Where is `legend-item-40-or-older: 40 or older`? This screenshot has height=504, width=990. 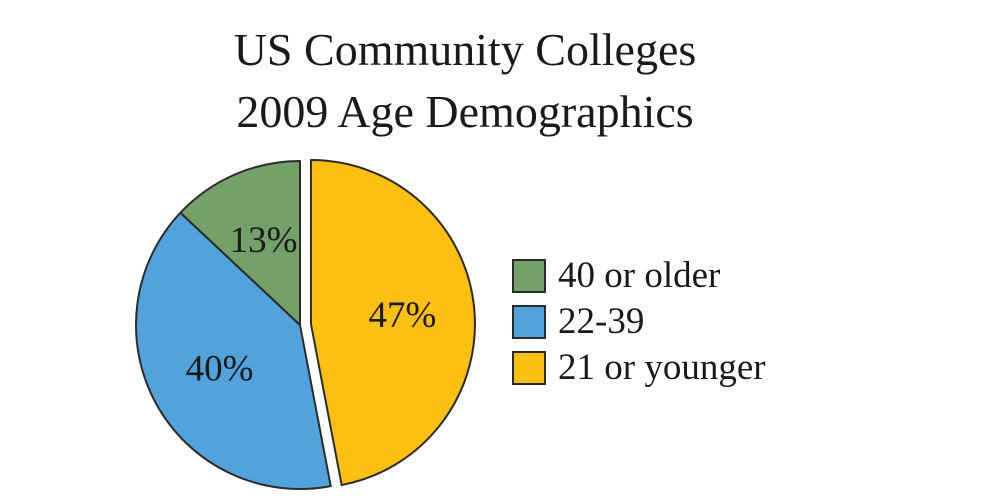 legend-item-40-or-older: 40 or older is located at coordinates (639, 276).